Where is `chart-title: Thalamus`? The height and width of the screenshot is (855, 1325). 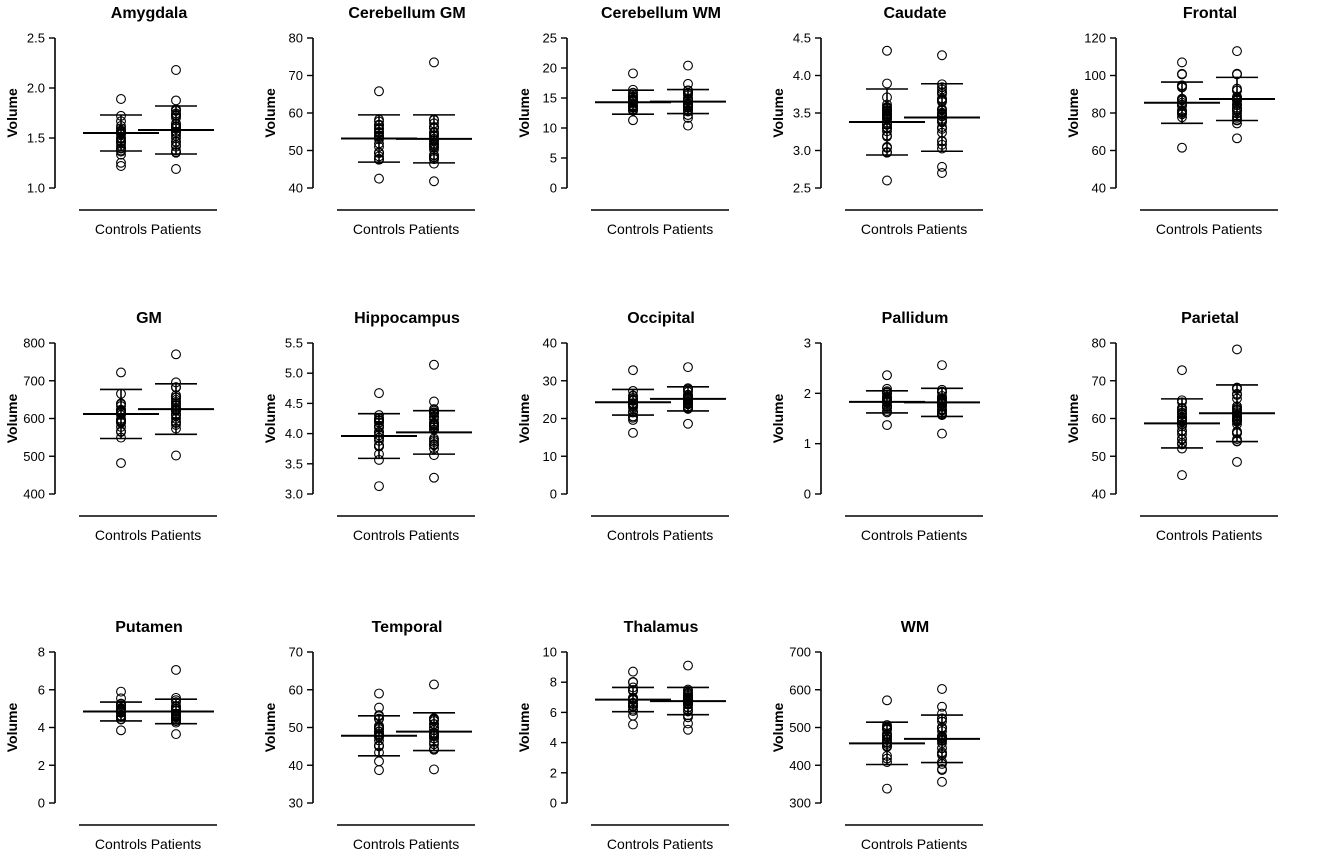
chart-title: Thalamus is located at coordinates (661, 627).